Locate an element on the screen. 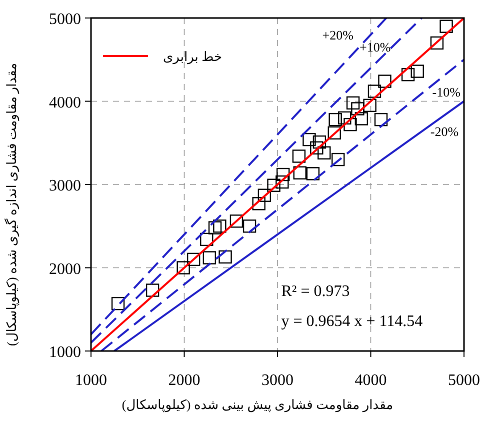 This screenshot has width=490, height=423. x-tick-label: 3000 is located at coordinates (278, 380).